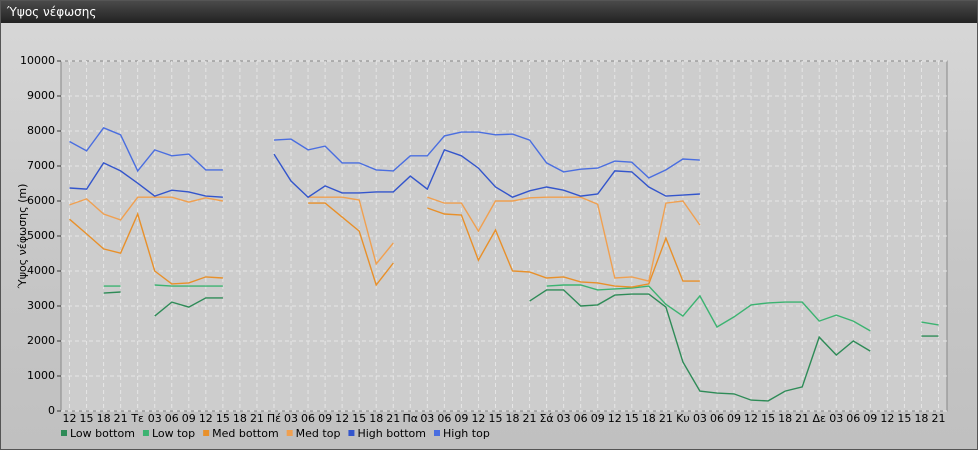 This screenshot has height=450, width=978. What do you see at coordinates (245, 433) in the screenshot?
I see `legend-label: Med bottom` at bounding box center [245, 433].